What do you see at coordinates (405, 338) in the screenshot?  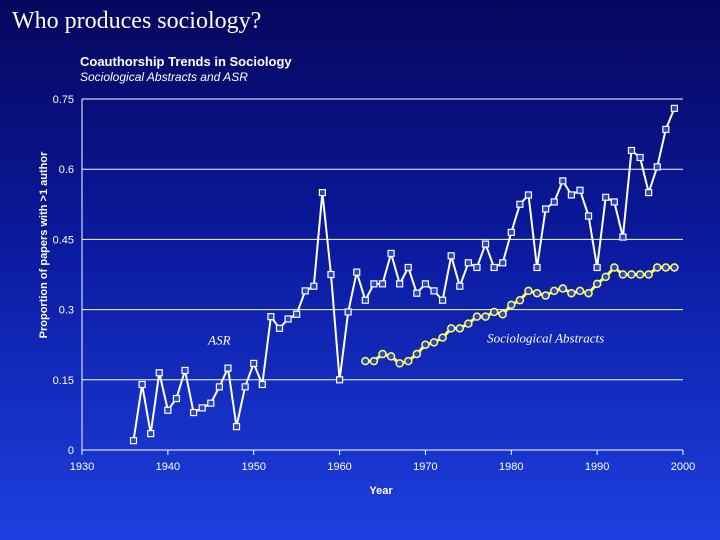 I see `annotations: ASR Sociological Abstracts` at bounding box center [405, 338].